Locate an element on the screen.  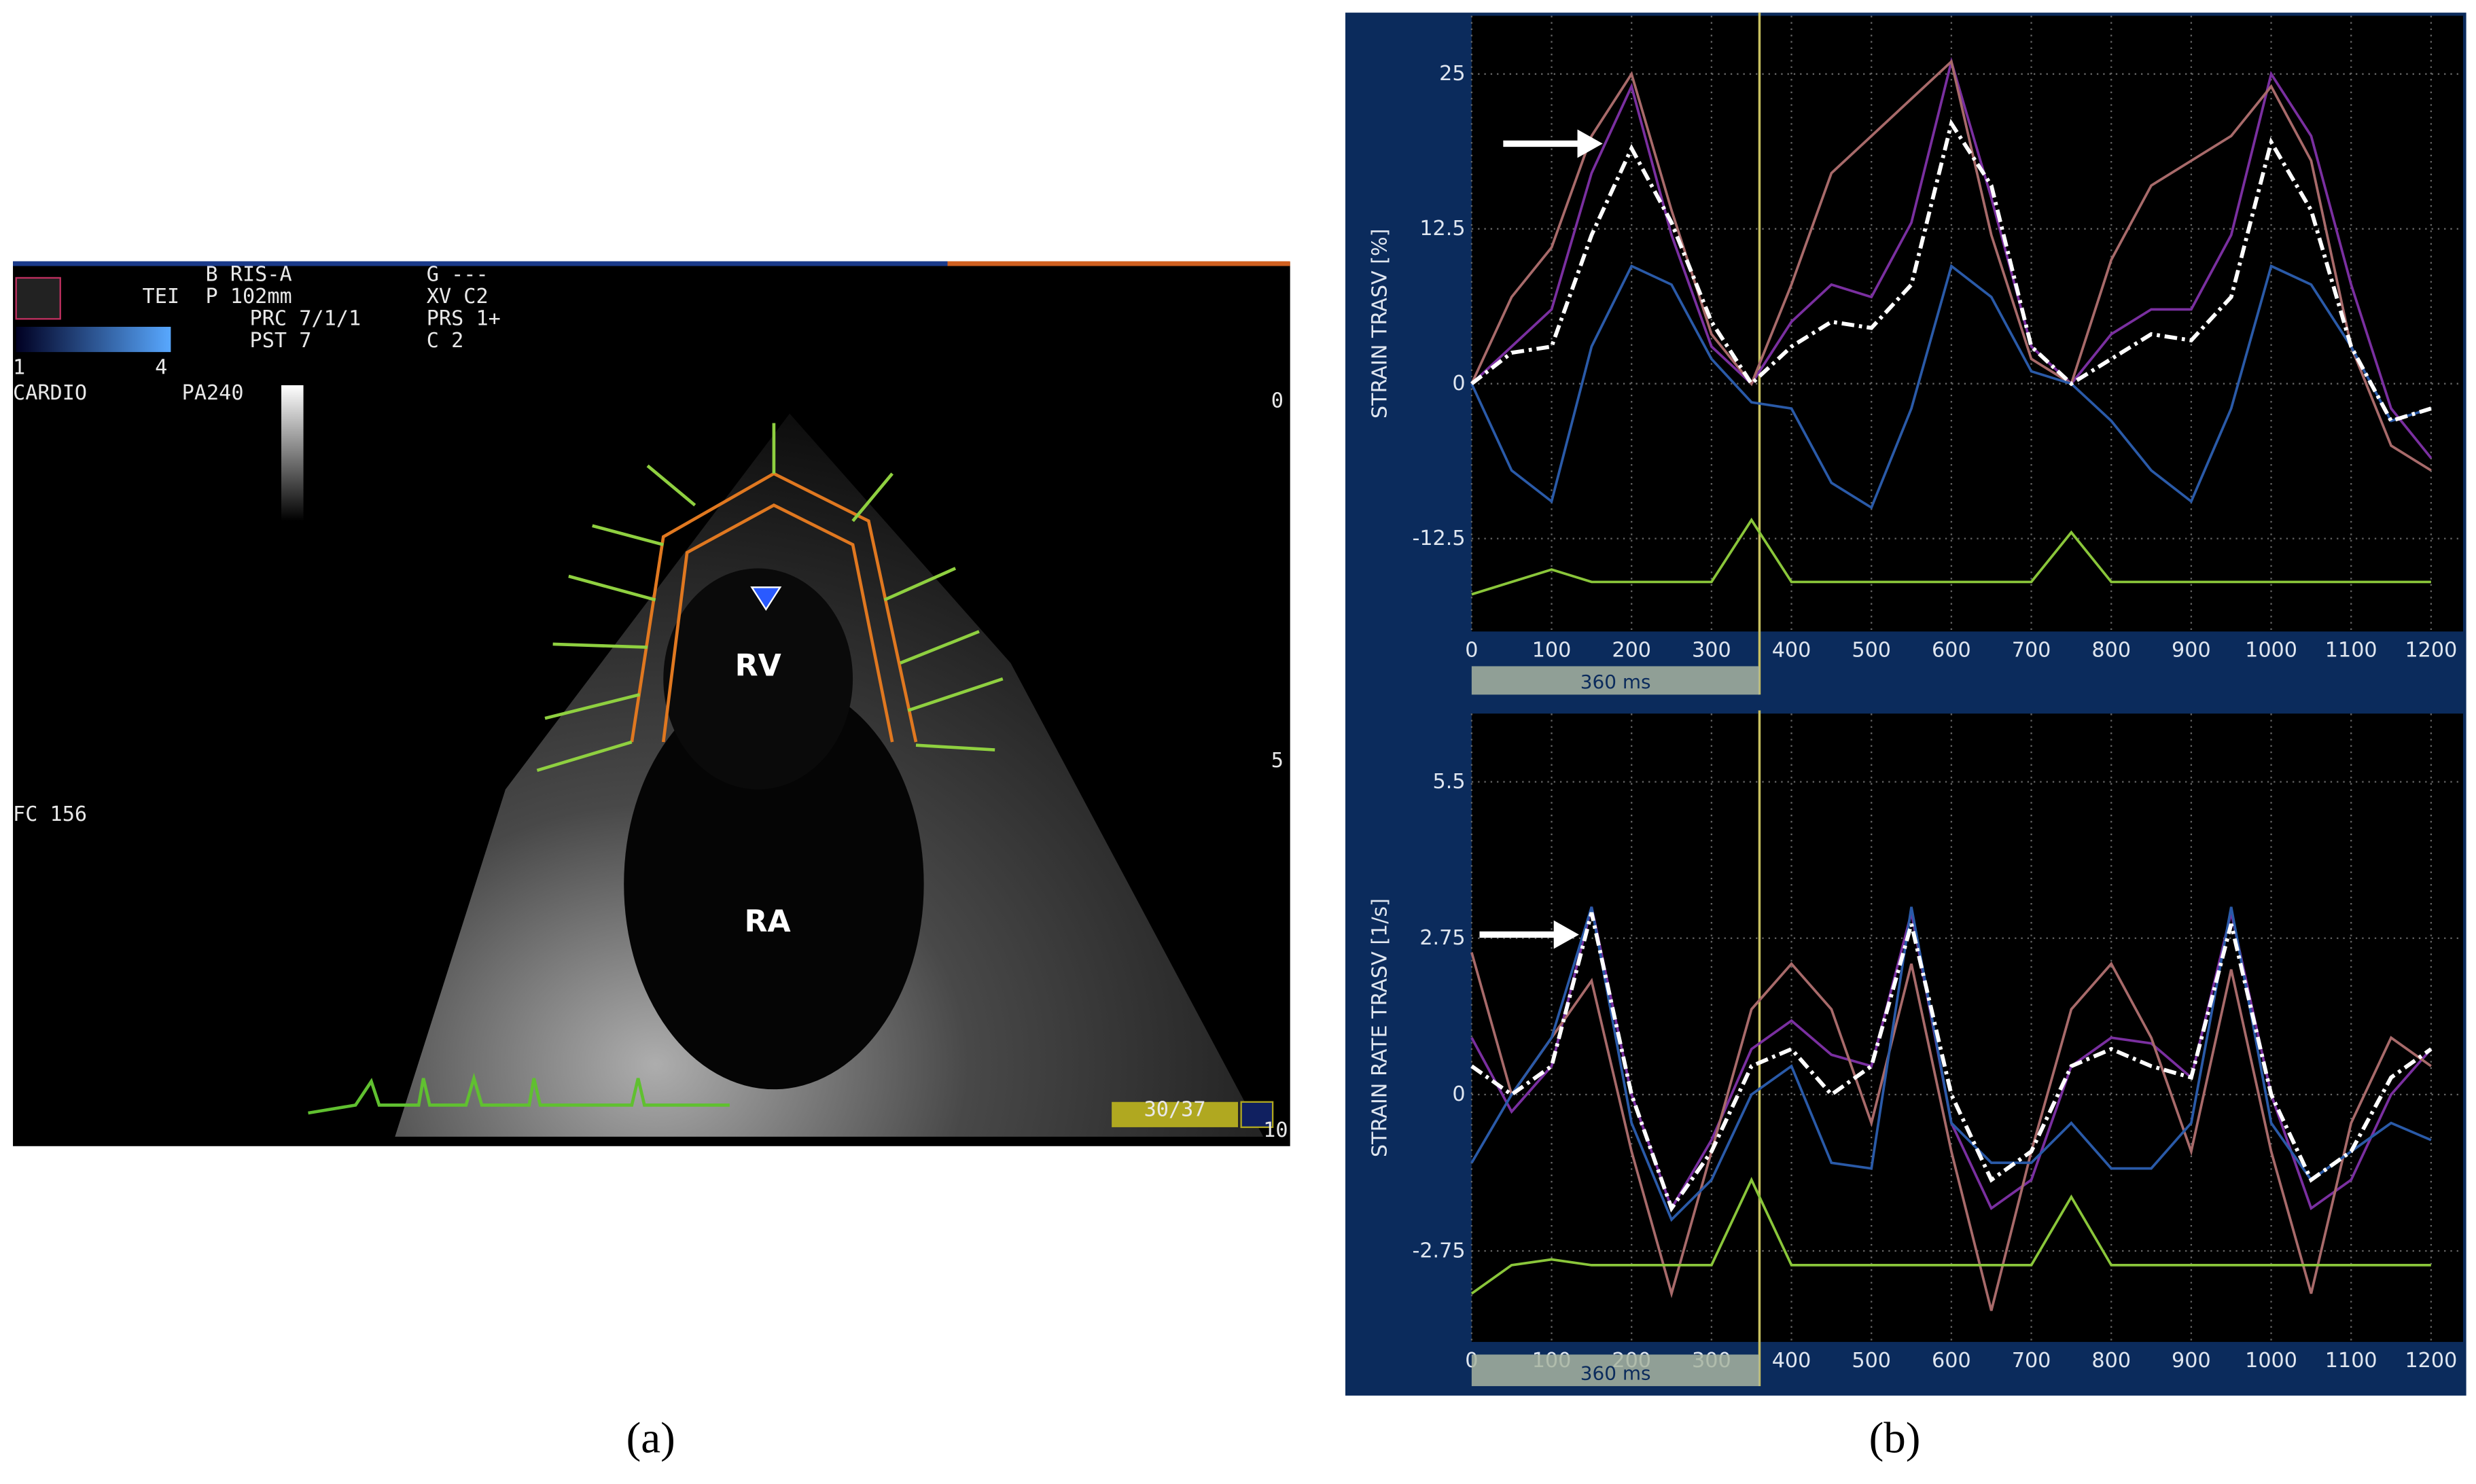
y-tick-label: 12.5 is located at coordinates (1442, 229).